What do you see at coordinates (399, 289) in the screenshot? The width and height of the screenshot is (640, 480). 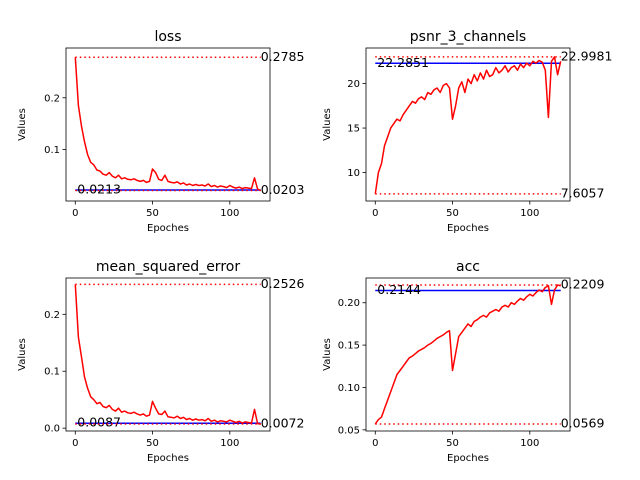 I see `reference-value-label: 0.2144` at bounding box center [399, 289].